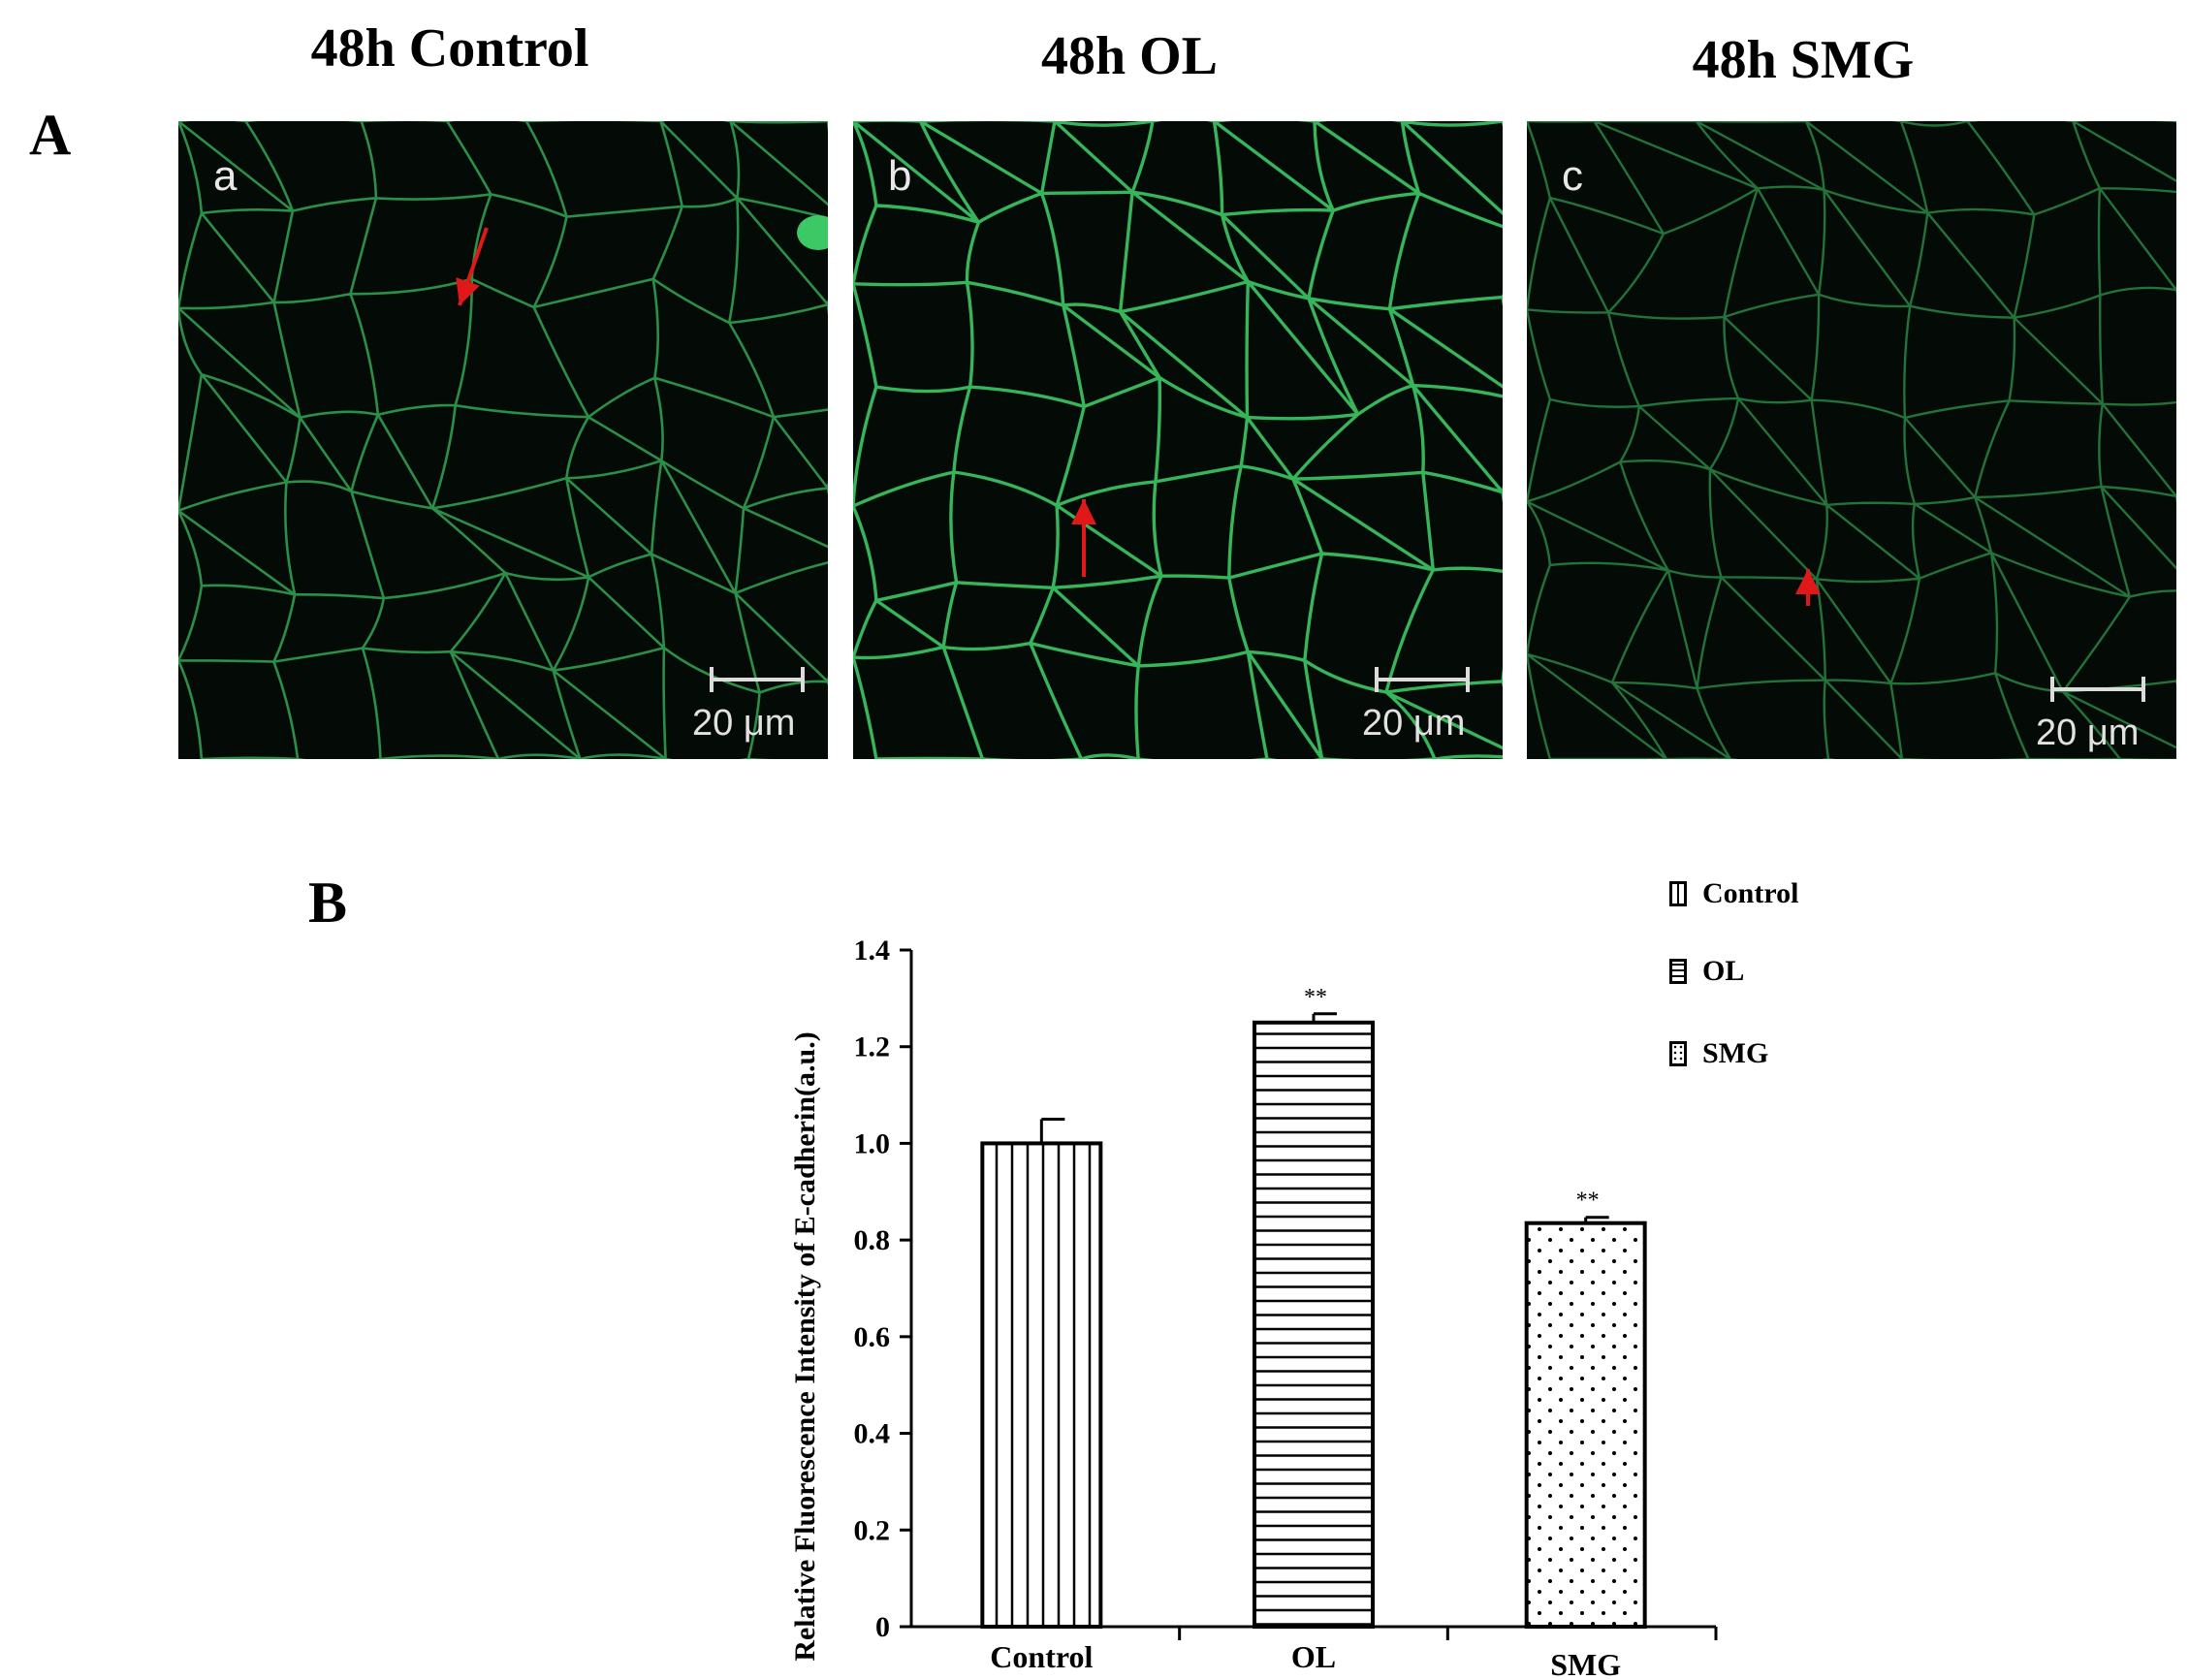 The image size is (2189, 1680). Describe the element at coordinates (1724, 971) in the screenshot. I see `legend-label: OL` at that location.